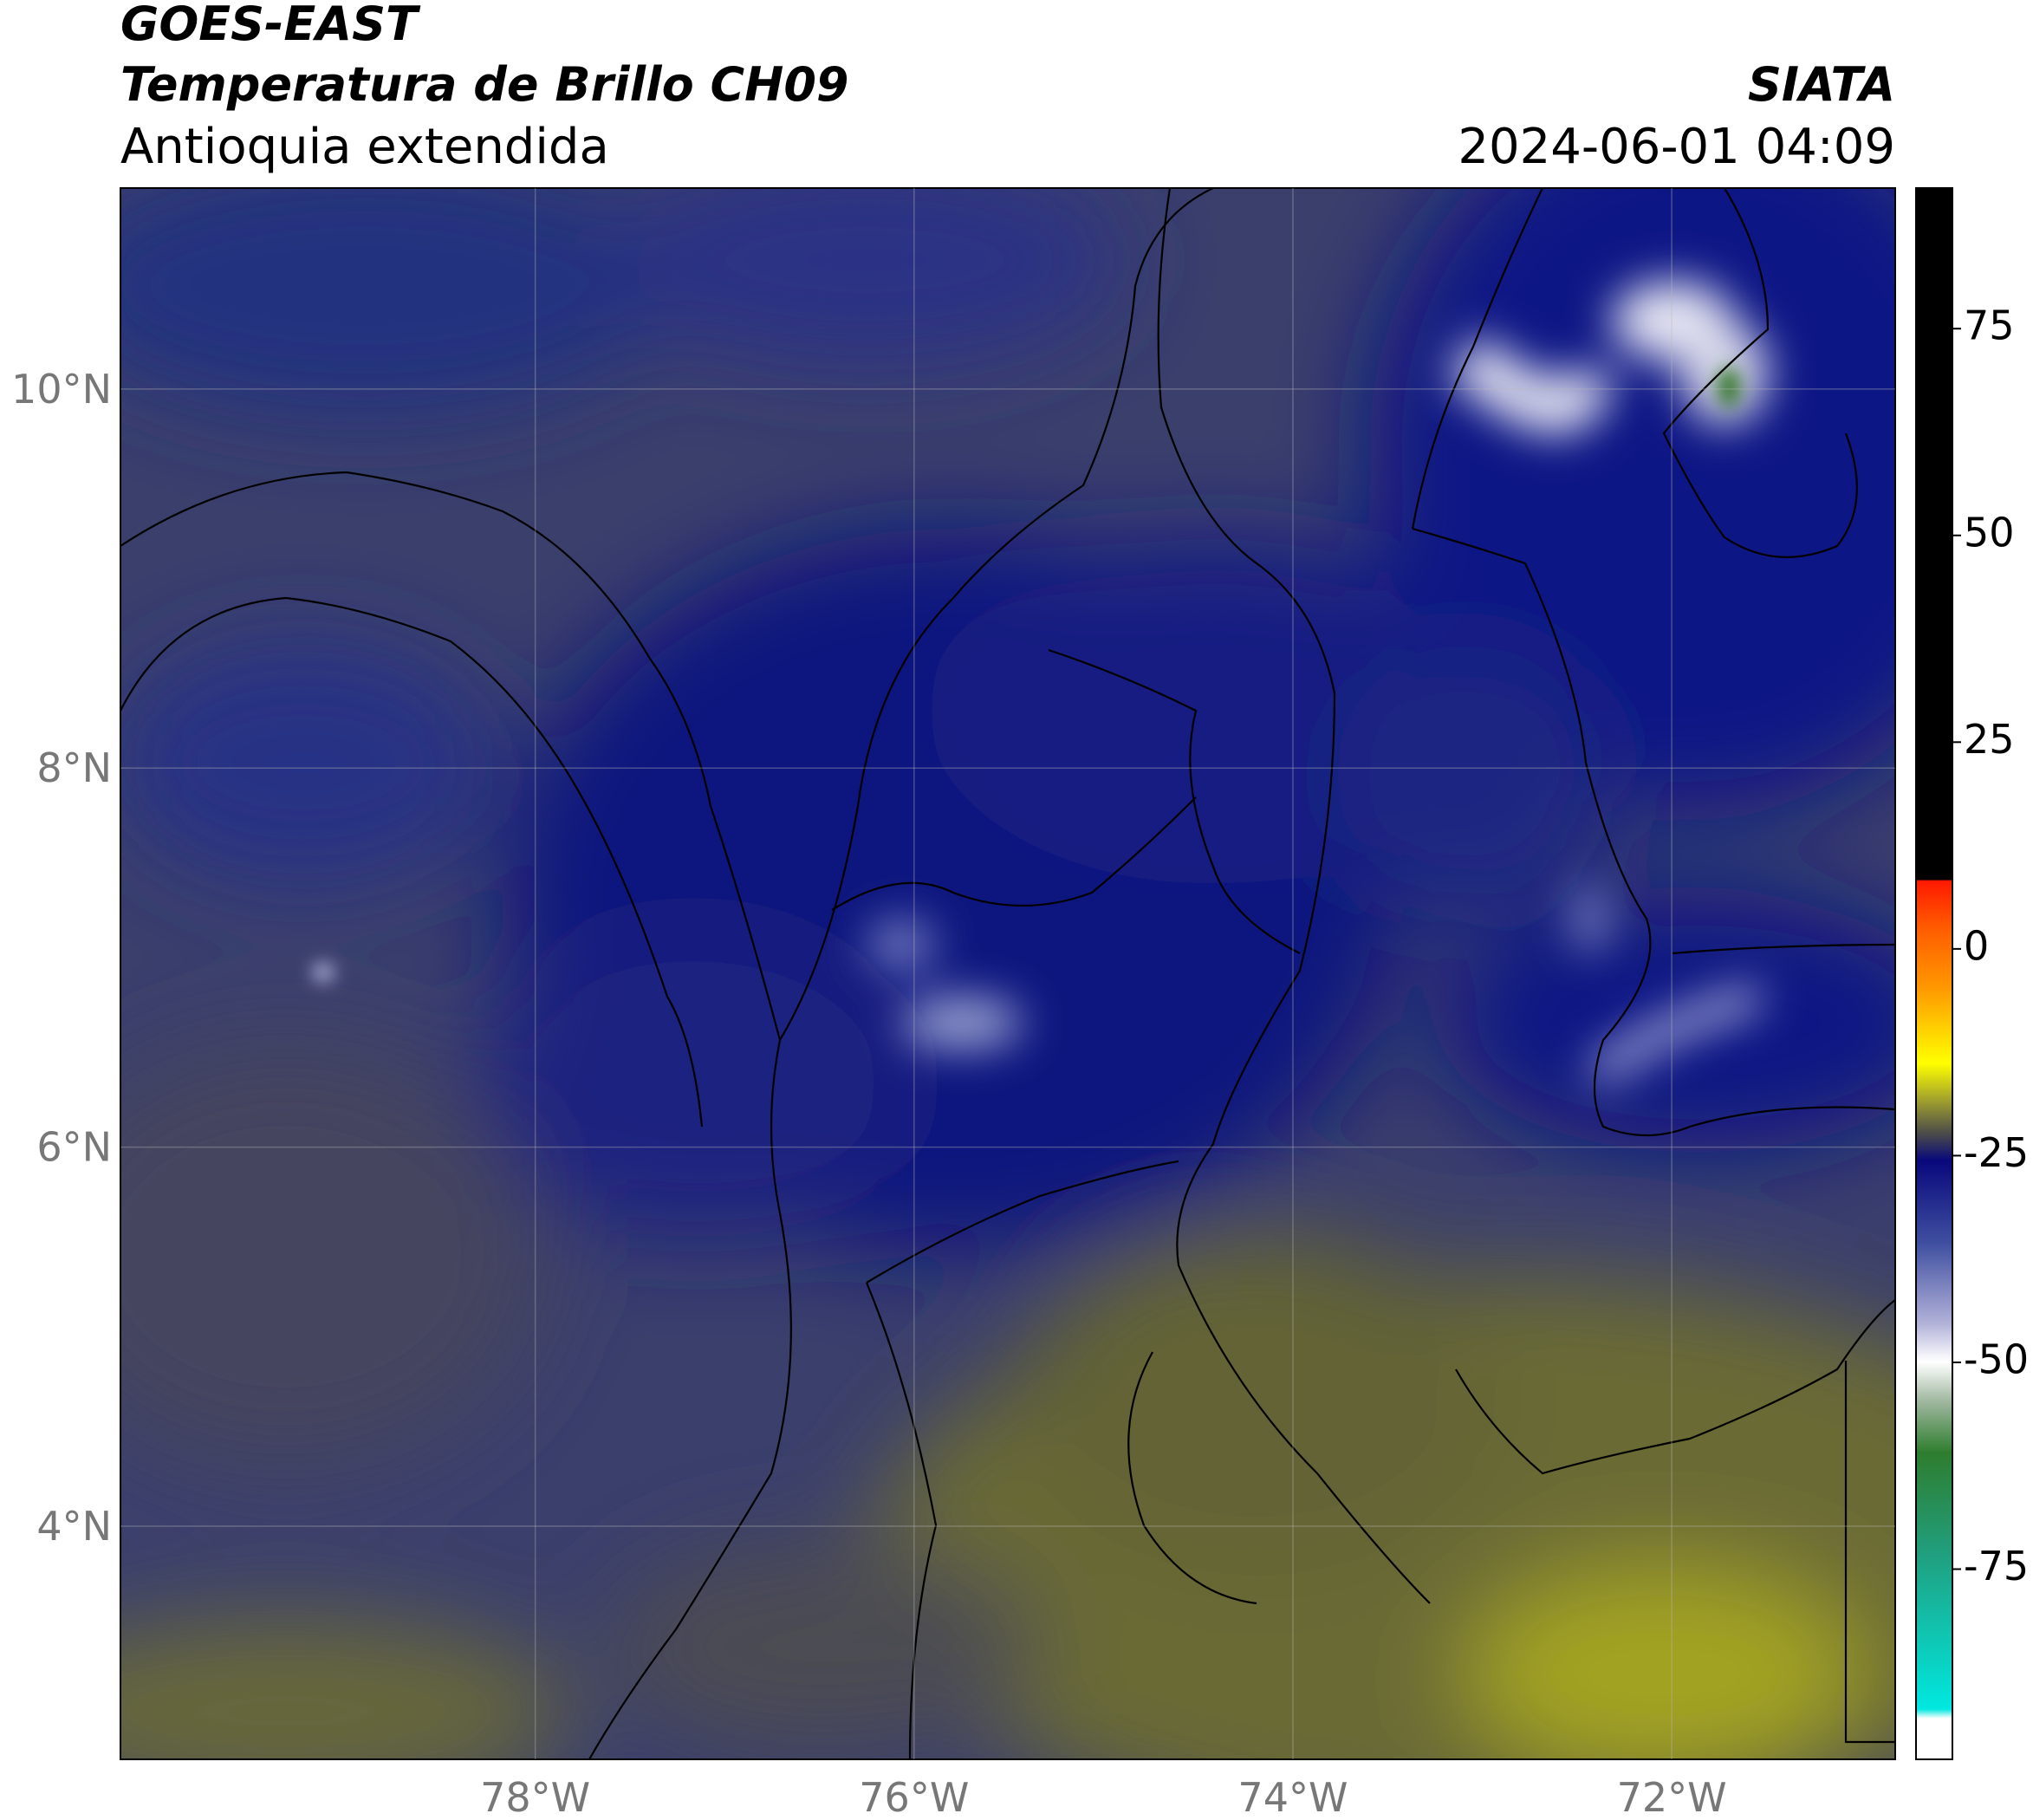 This screenshot has width=2033, height=1820. Describe the element at coordinates (74, 1526) in the screenshot. I see `y-tick-label: 4°N` at that location.